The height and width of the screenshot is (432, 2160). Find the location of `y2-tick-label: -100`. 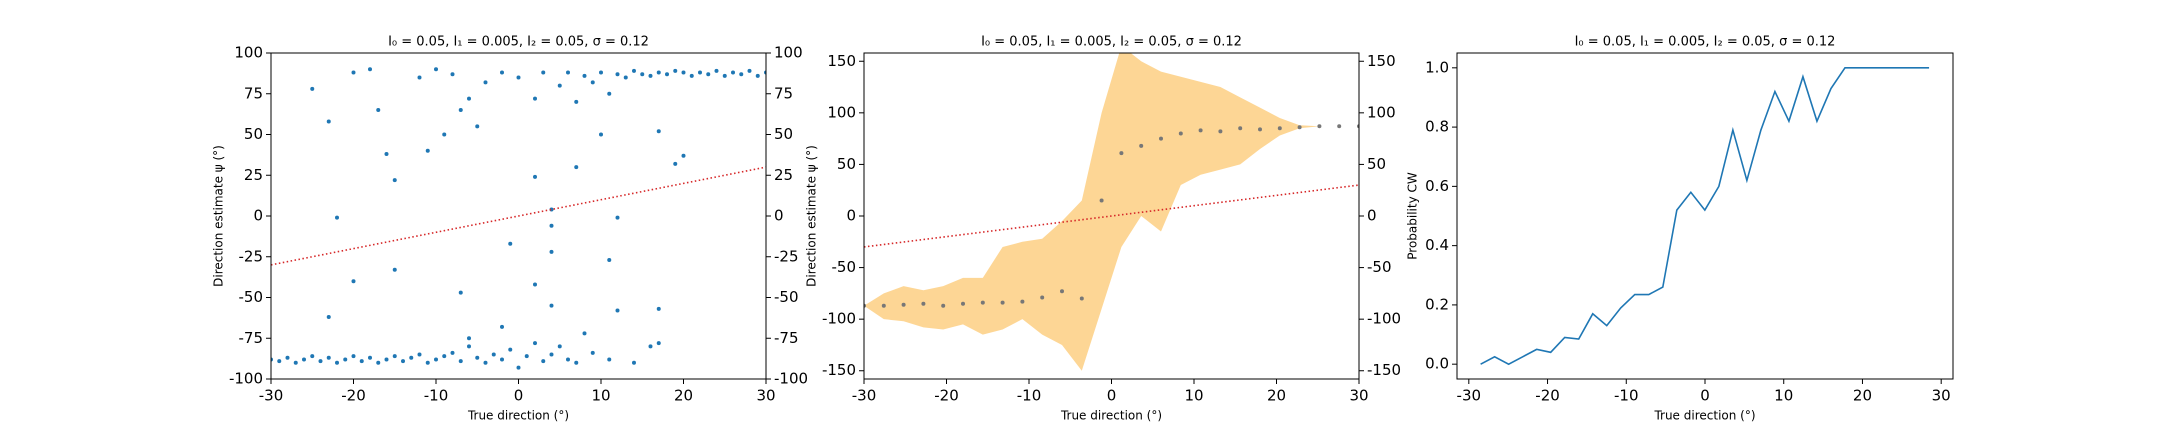

y2-tick-label: -100 is located at coordinates (1384, 319).